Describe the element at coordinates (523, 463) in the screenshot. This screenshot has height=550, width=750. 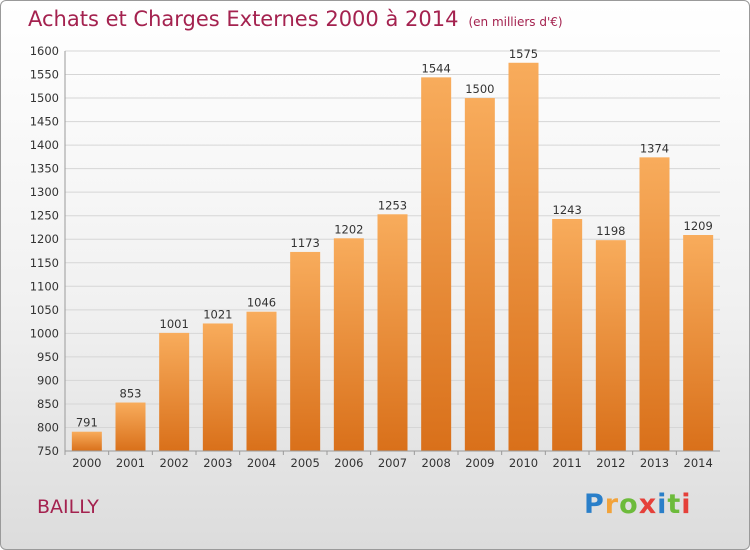
I see `x-tick-label: 2010` at that location.